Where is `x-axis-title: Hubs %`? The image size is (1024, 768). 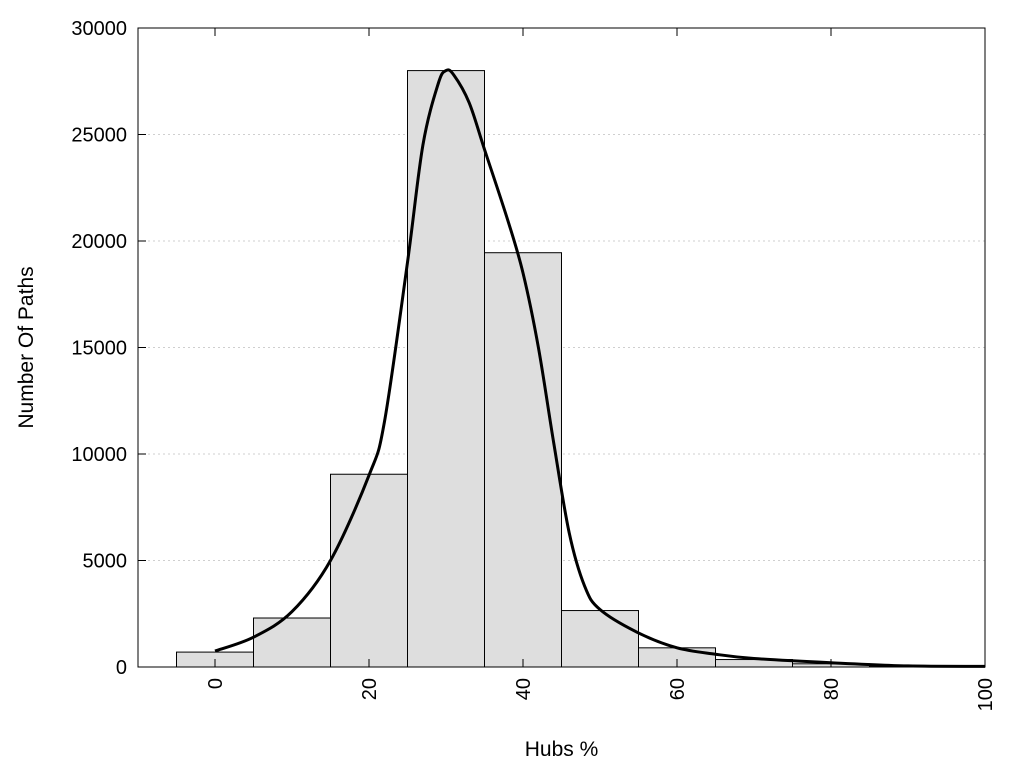
x-axis-title: Hubs % is located at coordinates (562, 749).